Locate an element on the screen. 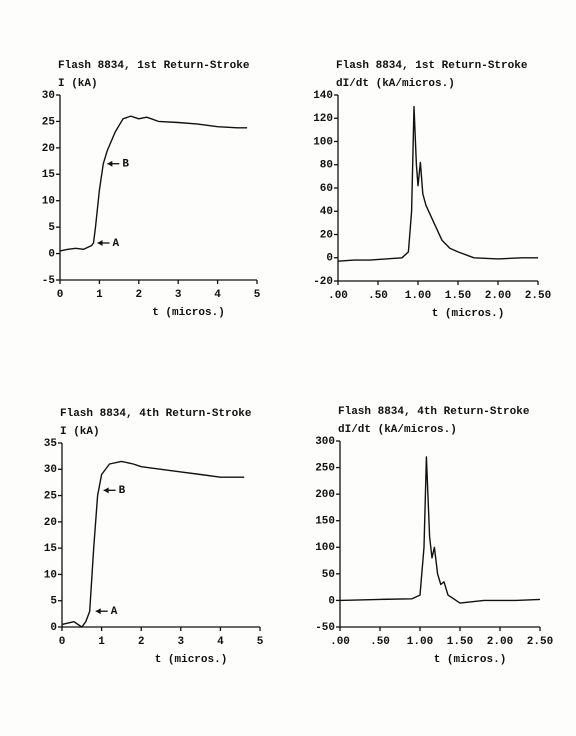 This screenshot has width=576, height=736. y-tick-label: 60 is located at coordinates (326, 189).